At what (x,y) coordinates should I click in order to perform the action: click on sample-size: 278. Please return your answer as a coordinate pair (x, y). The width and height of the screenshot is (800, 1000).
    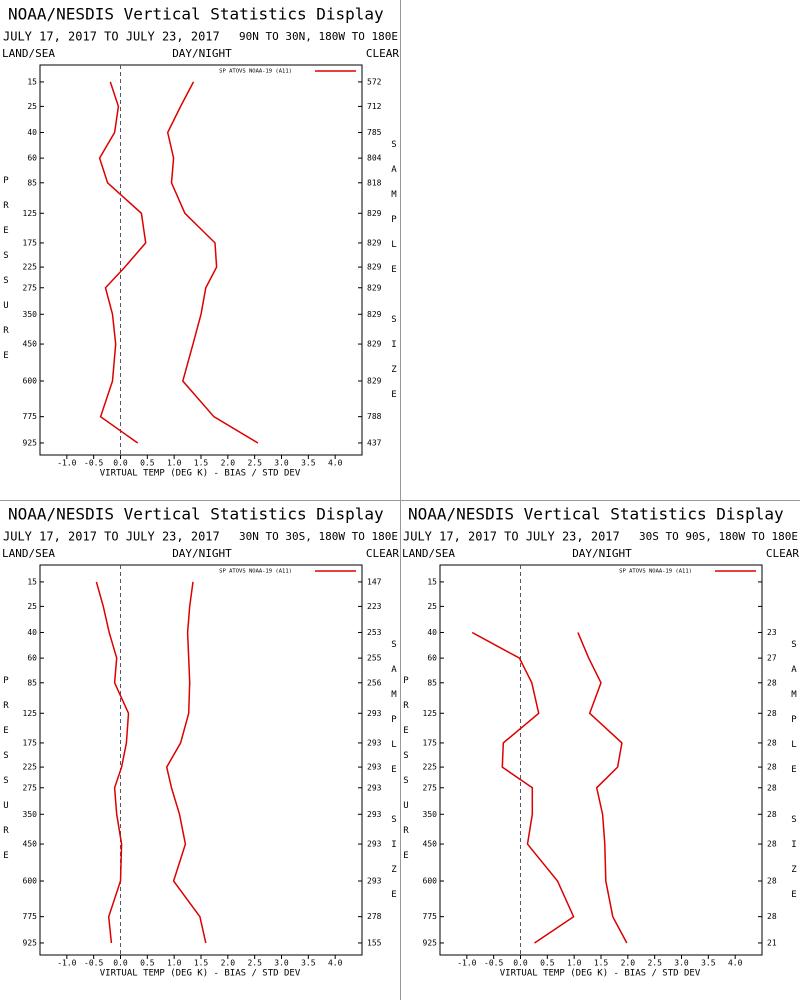
    Looking at the image, I should click on (374, 916).